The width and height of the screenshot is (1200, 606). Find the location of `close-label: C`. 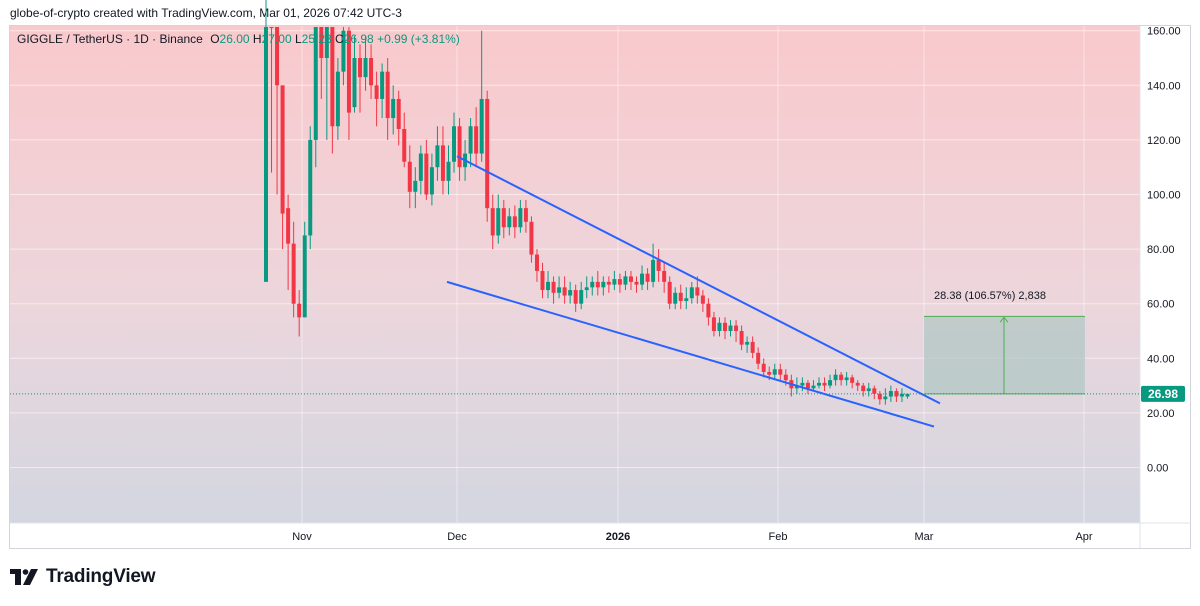

close-label: C is located at coordinates (339, 39).